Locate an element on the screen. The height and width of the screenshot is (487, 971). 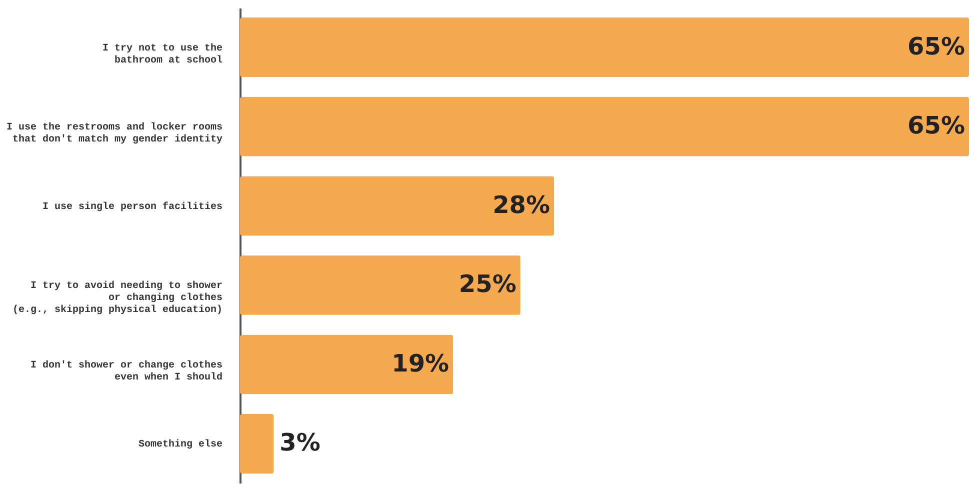
y-tick-label: I use single person facilities is located at coordinates (132, 206).